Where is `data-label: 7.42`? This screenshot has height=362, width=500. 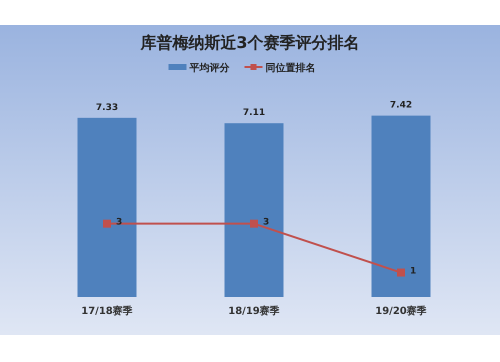 data-label: 7.42 is located at coordinates (401, 105).